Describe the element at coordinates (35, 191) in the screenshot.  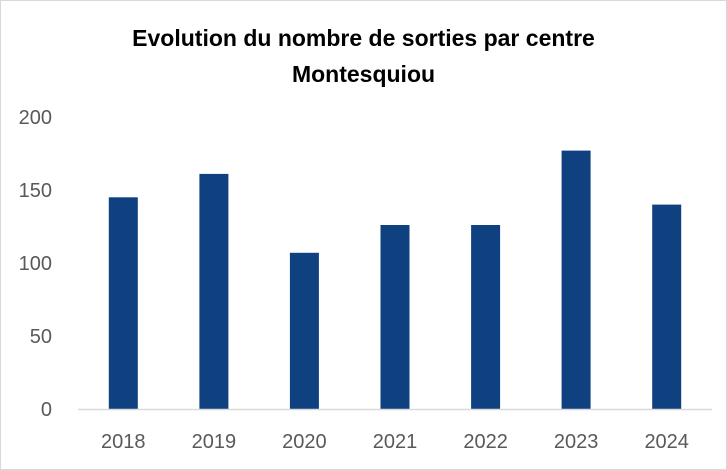
I see `y-tick-label: 150` at that location.